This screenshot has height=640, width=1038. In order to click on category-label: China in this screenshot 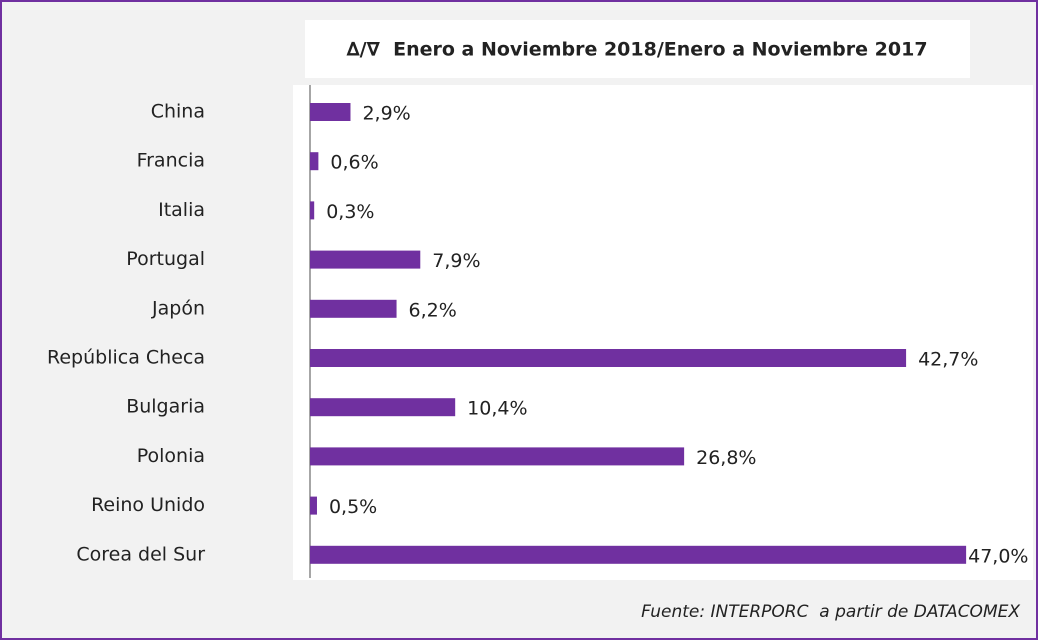, I will do `click(178, 112)`.